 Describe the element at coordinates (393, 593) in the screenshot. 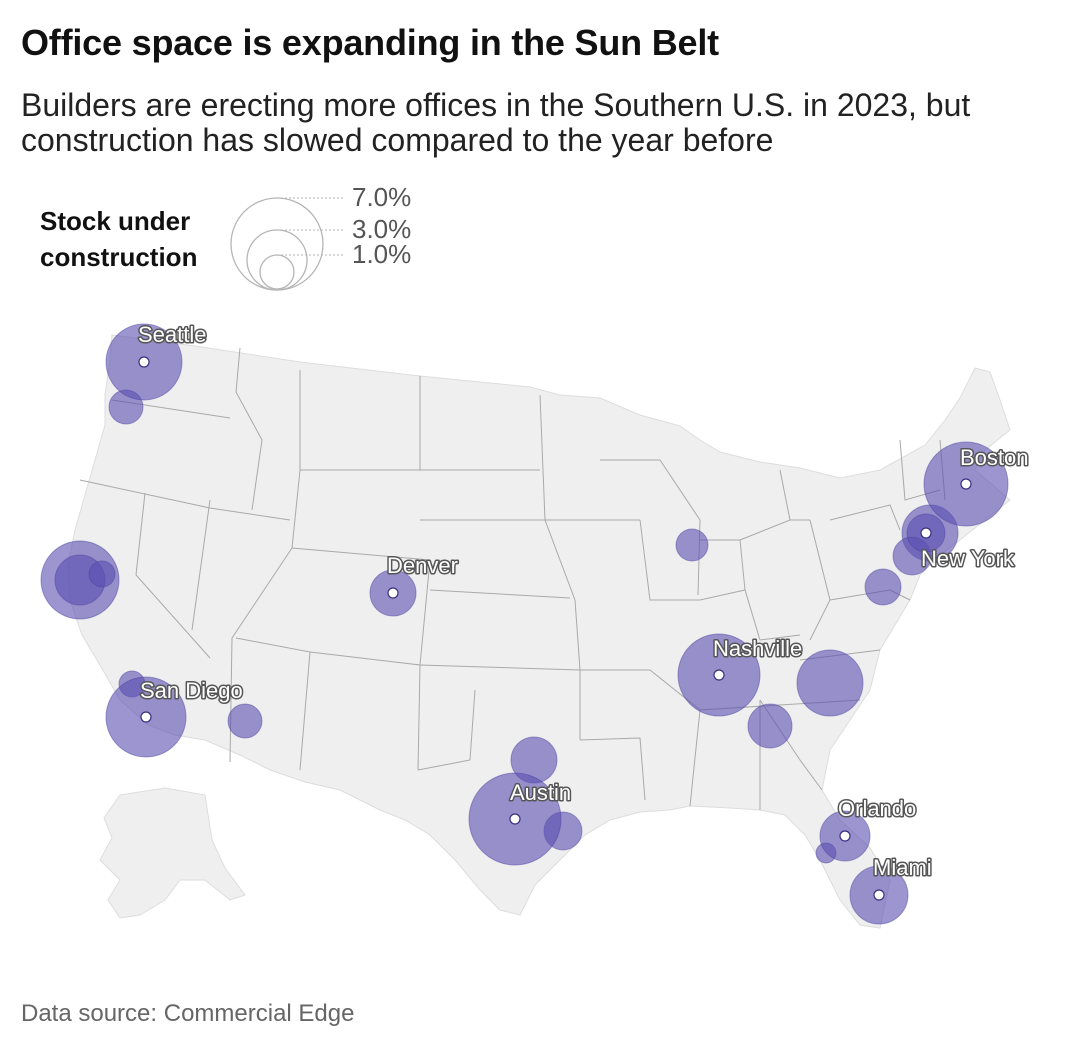

I see `denver-marker` at that location.